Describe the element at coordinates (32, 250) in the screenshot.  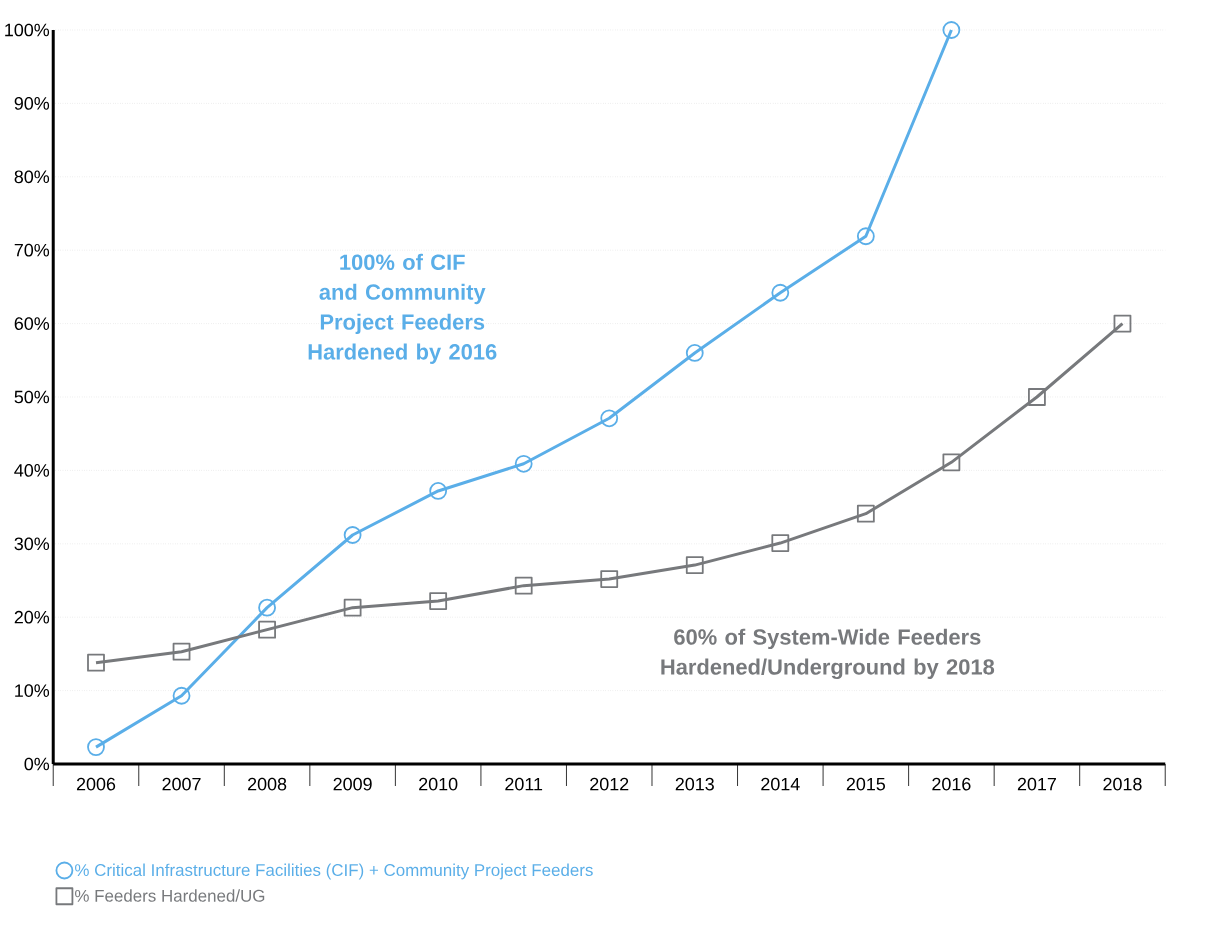
I see `y-tick-label: 70%` at that location.